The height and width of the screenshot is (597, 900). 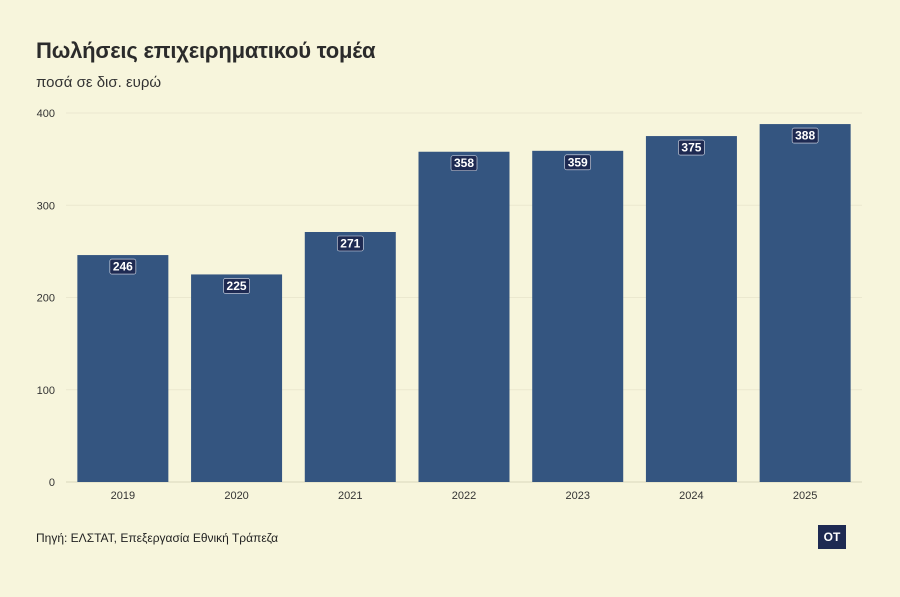 I want to click on data-label: 271, so click(x=350, y=244).